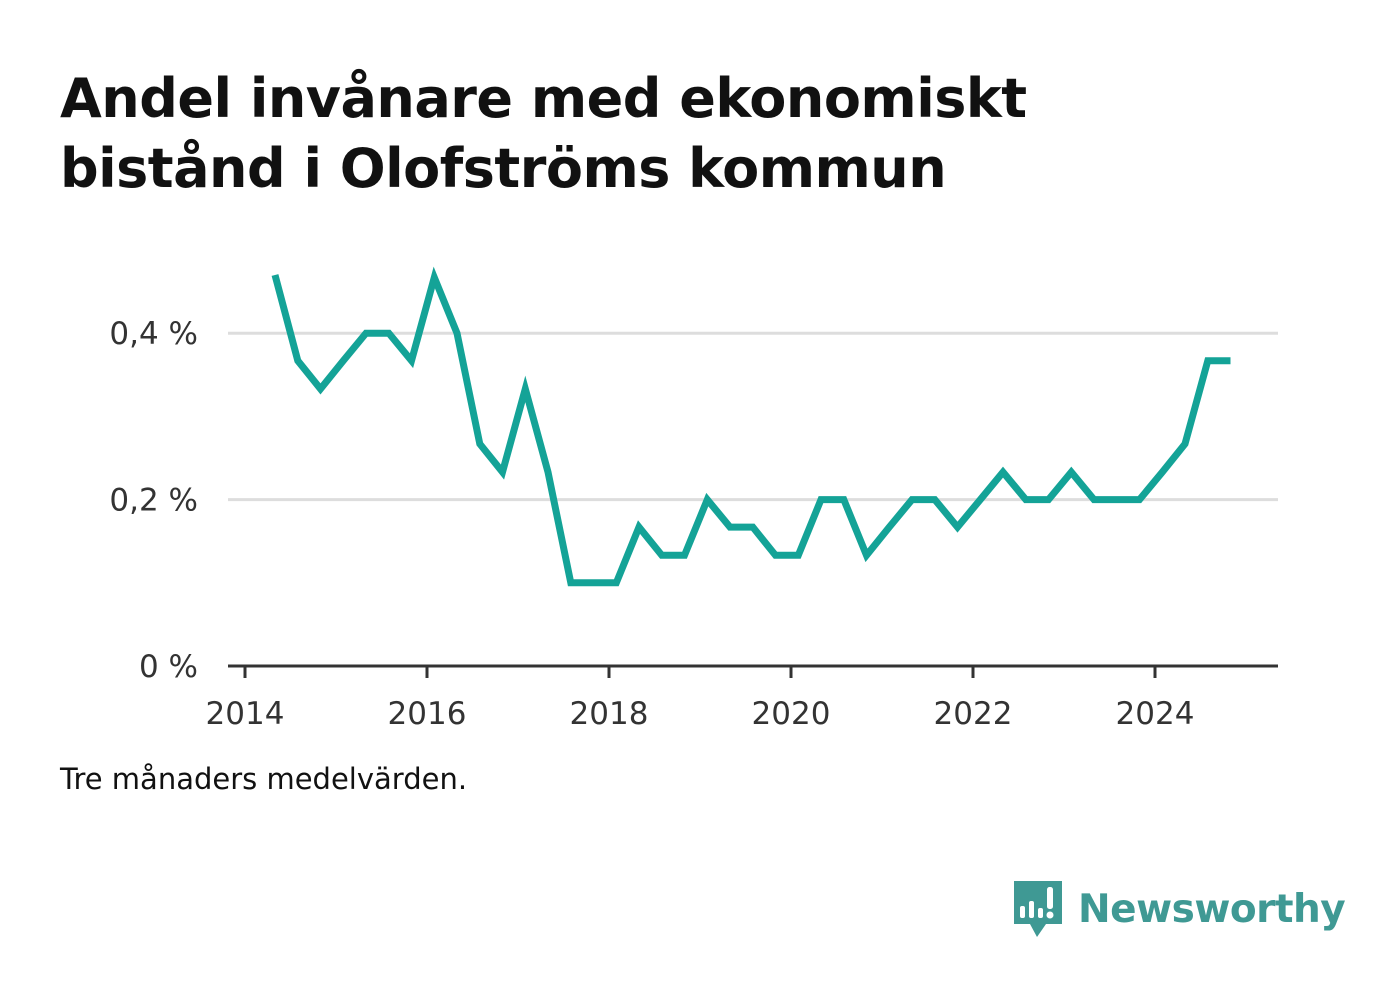 Image resolution: width=1382 pixels, height=999 pixels. Describe the element at coordinates (1212, 909) in the screenshot. I see `brand-name: Newsworthy` at that location.